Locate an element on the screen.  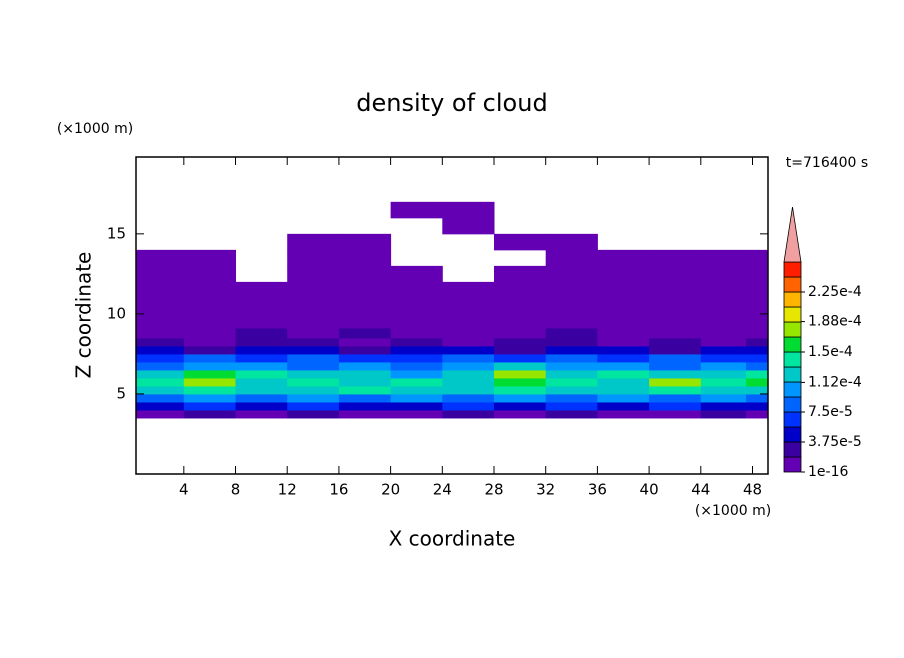
x-tick-label: 20 is located at coordinates (390, 490).